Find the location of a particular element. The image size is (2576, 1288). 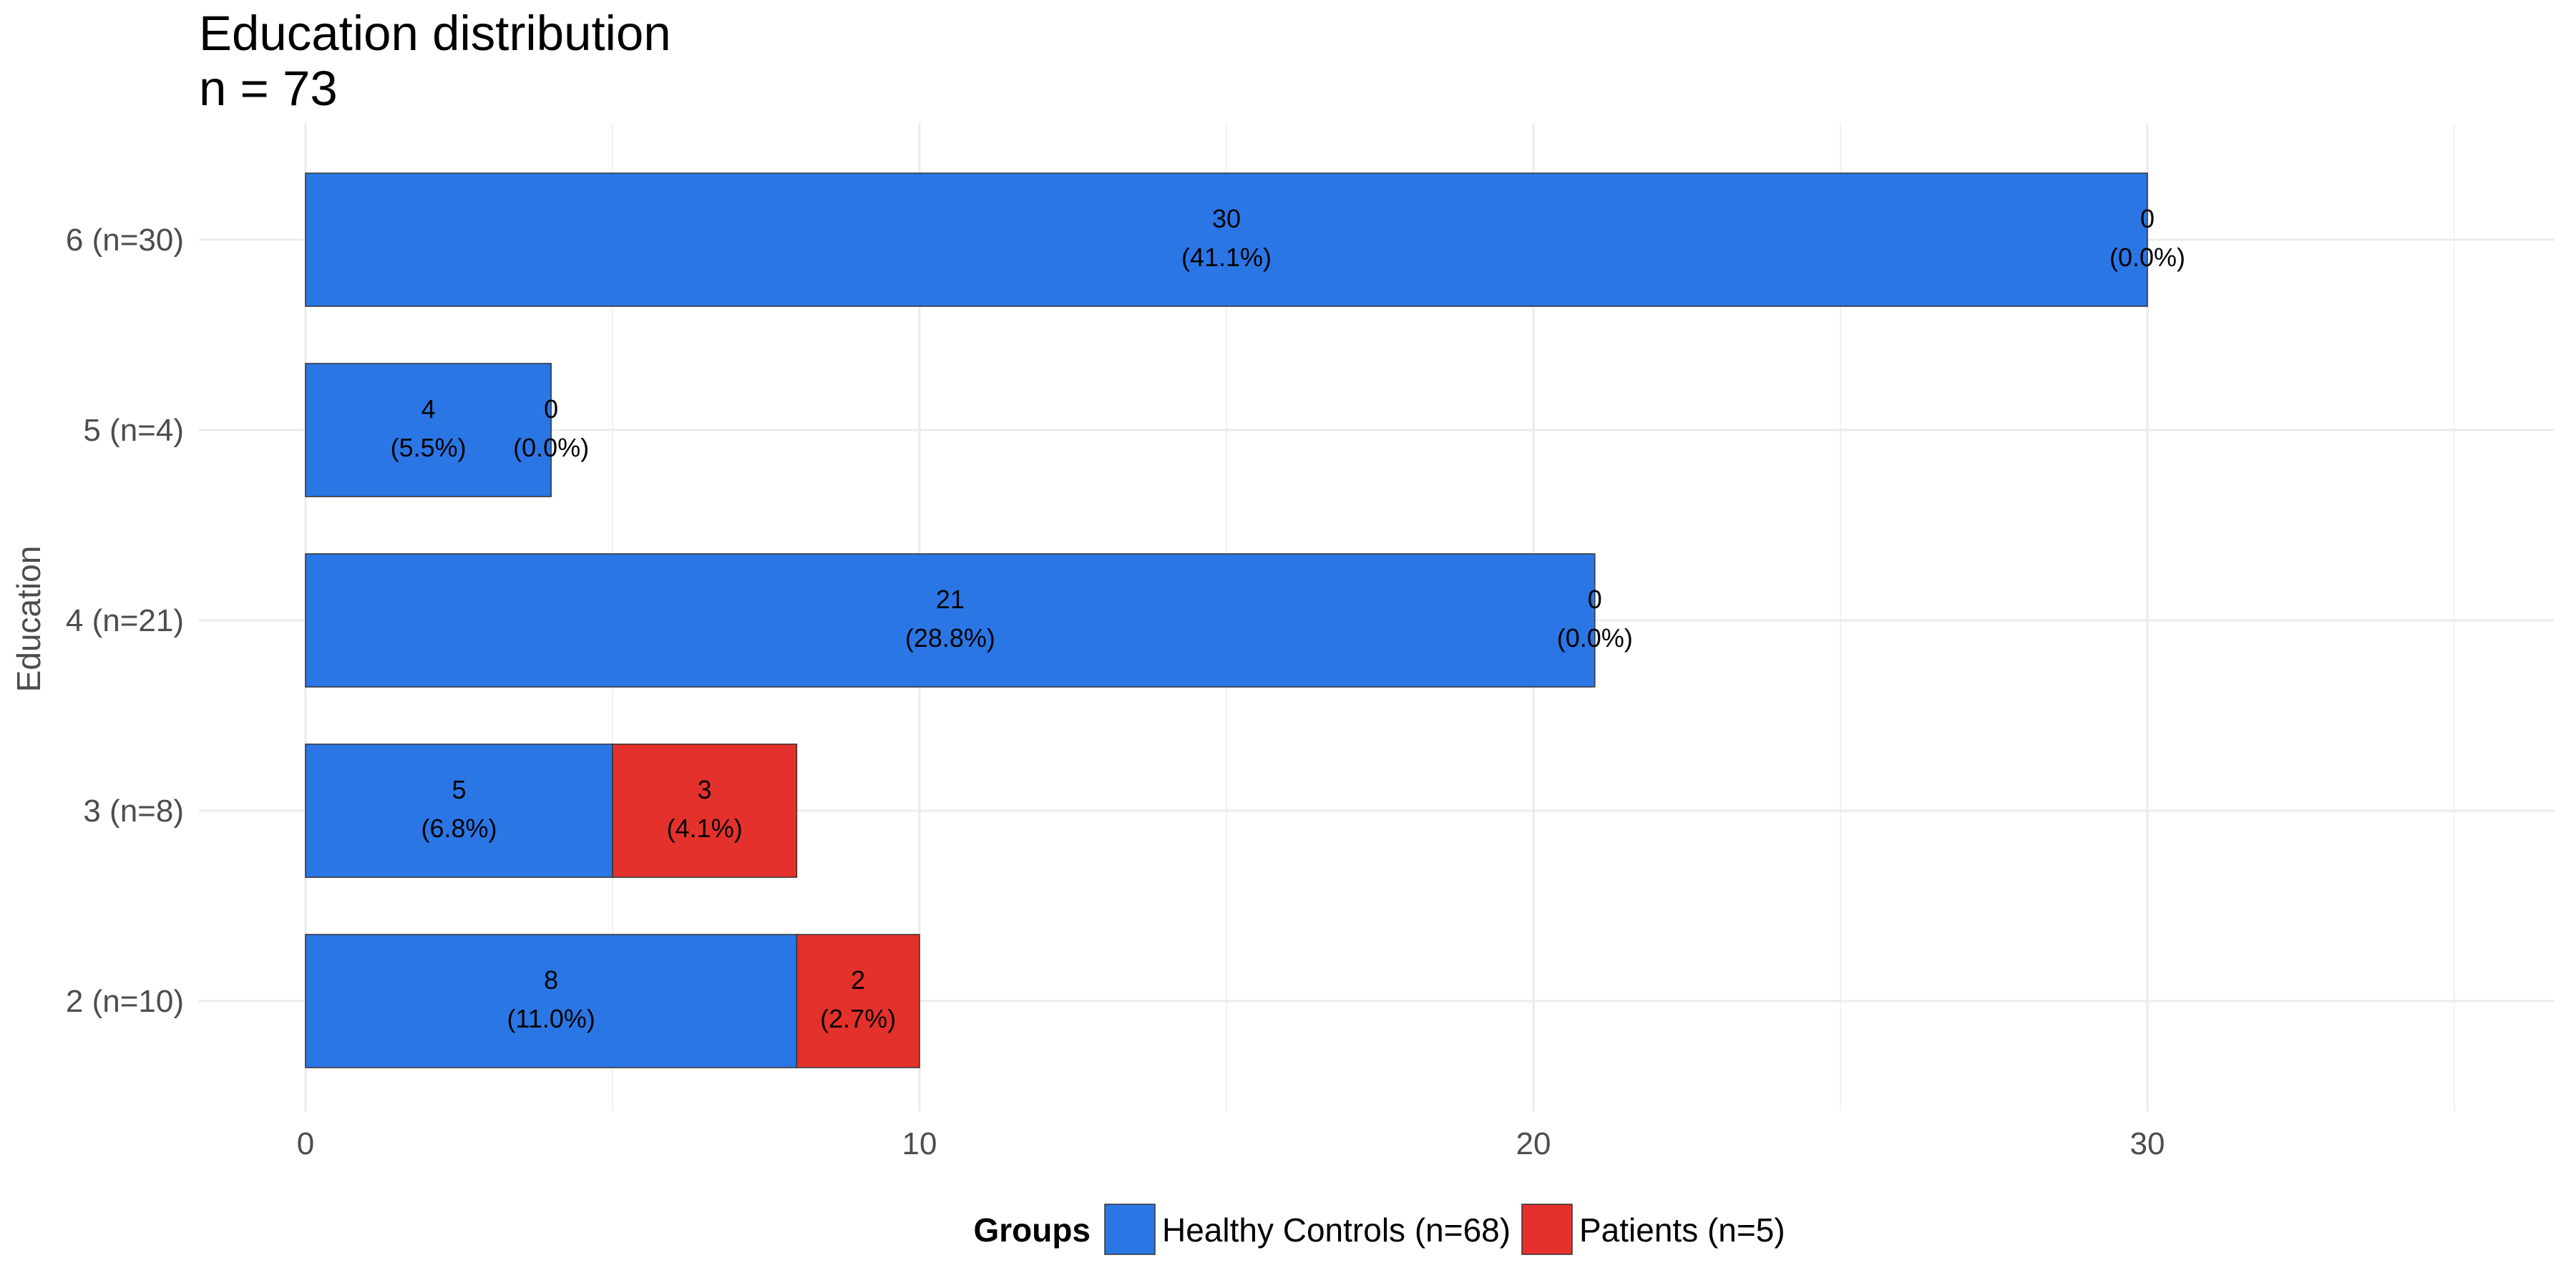

x-tick-label: 10 is located at coordinates (919, 1143).